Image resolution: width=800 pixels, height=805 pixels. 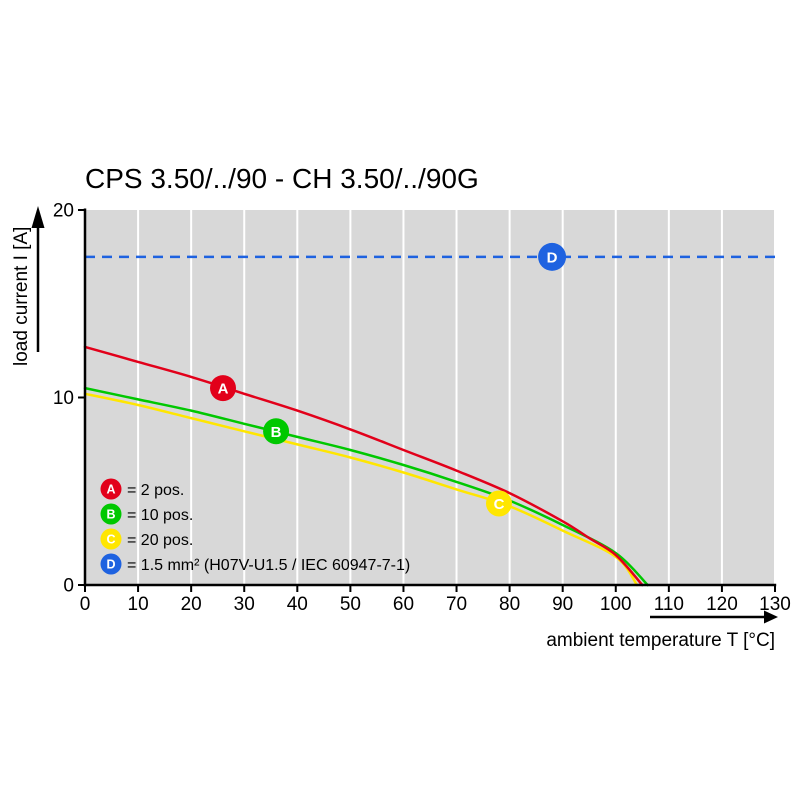 I want to click on y-axis-title: load current I [A], so click(x=21, y=296).